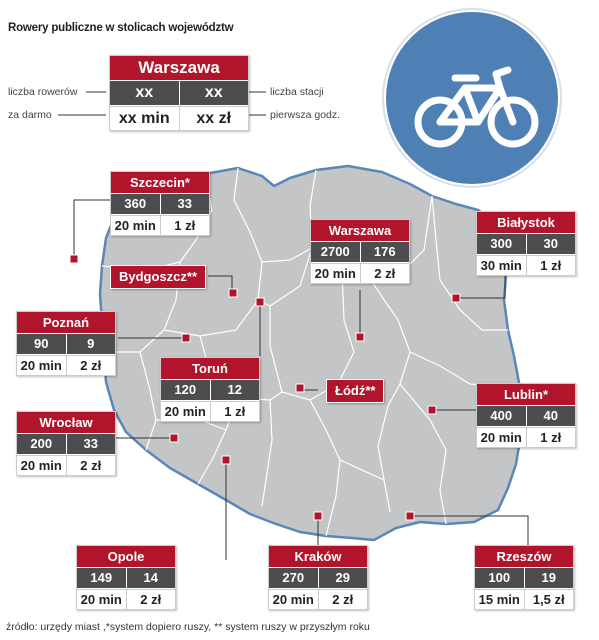 This screenshot has height=640, width=599. Describe the element at coordinates (41, 444) in the screenshot. I see `bikes-count: 200` at that location.